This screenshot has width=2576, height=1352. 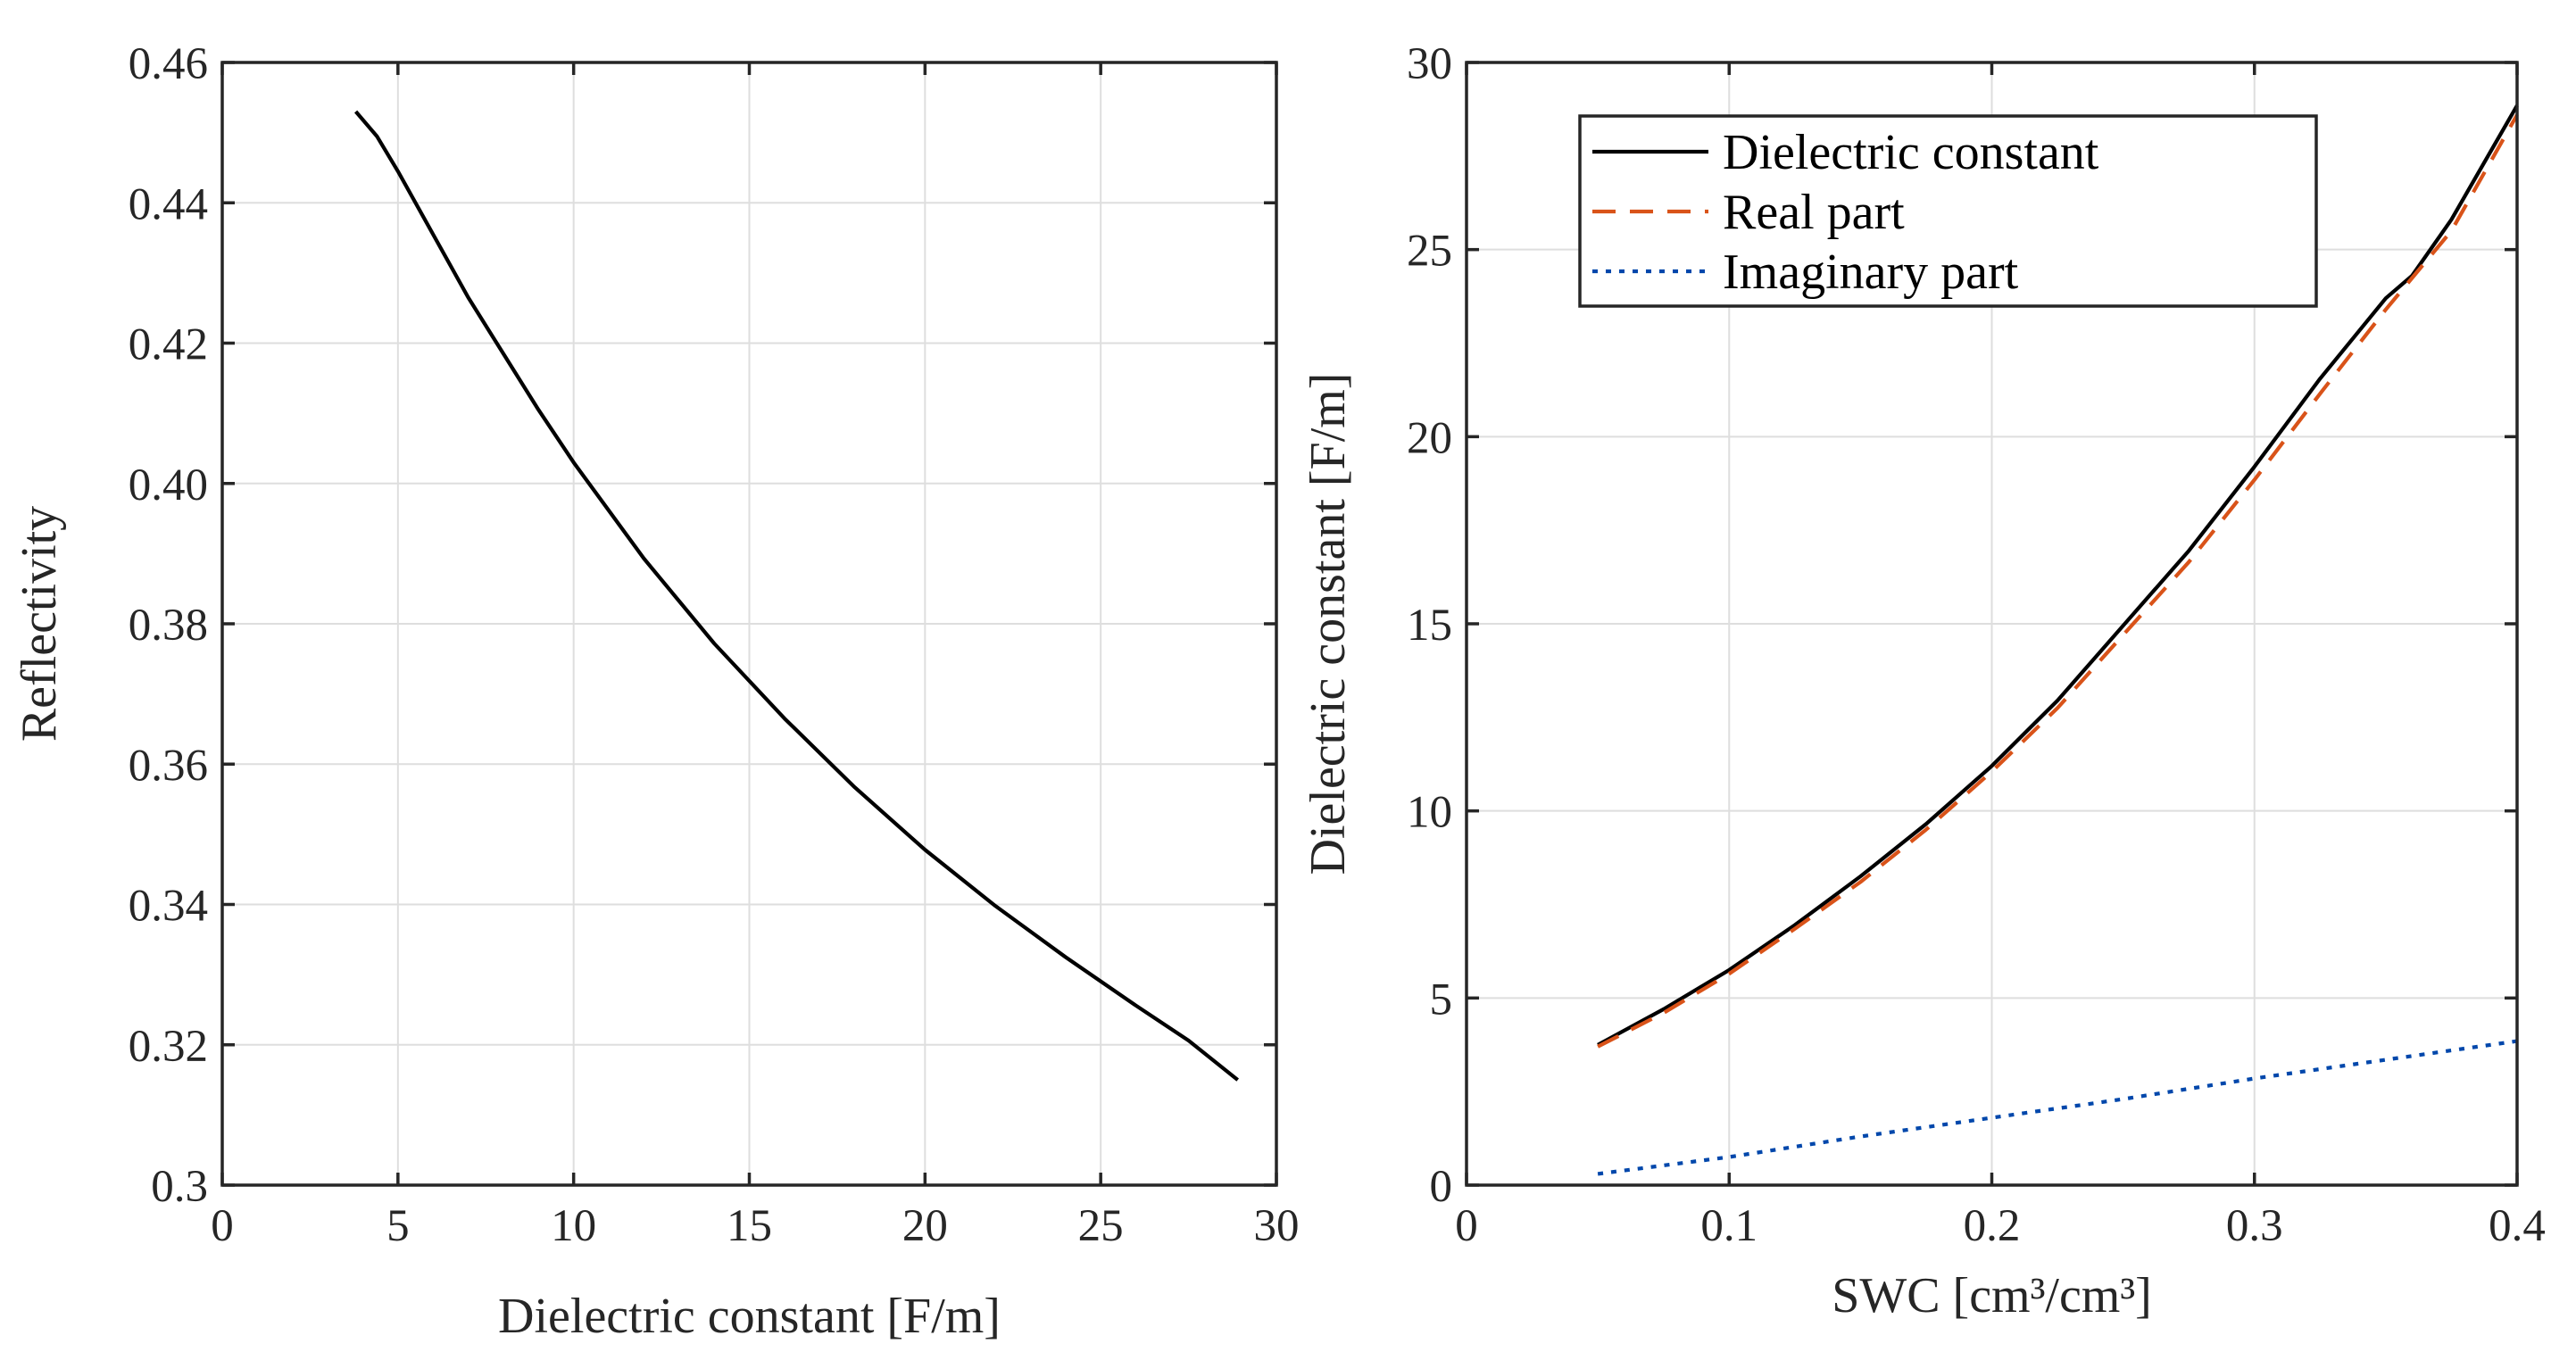 I want to click on y-axis-label: Dielectric constant [F/m], so click(x=1328, y=624).